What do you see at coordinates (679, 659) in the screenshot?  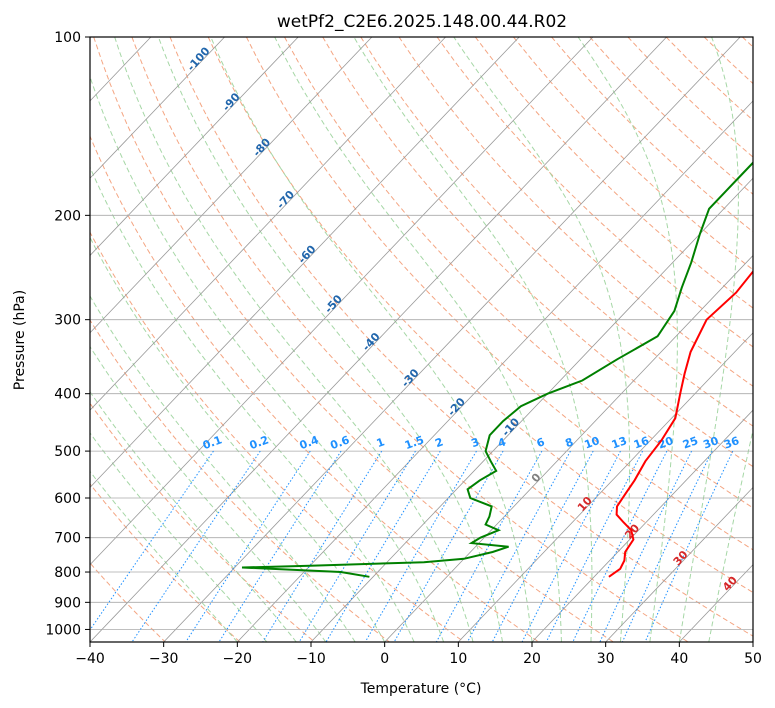 I see `x-tick-label: 40` at bounding box center [679, 659].